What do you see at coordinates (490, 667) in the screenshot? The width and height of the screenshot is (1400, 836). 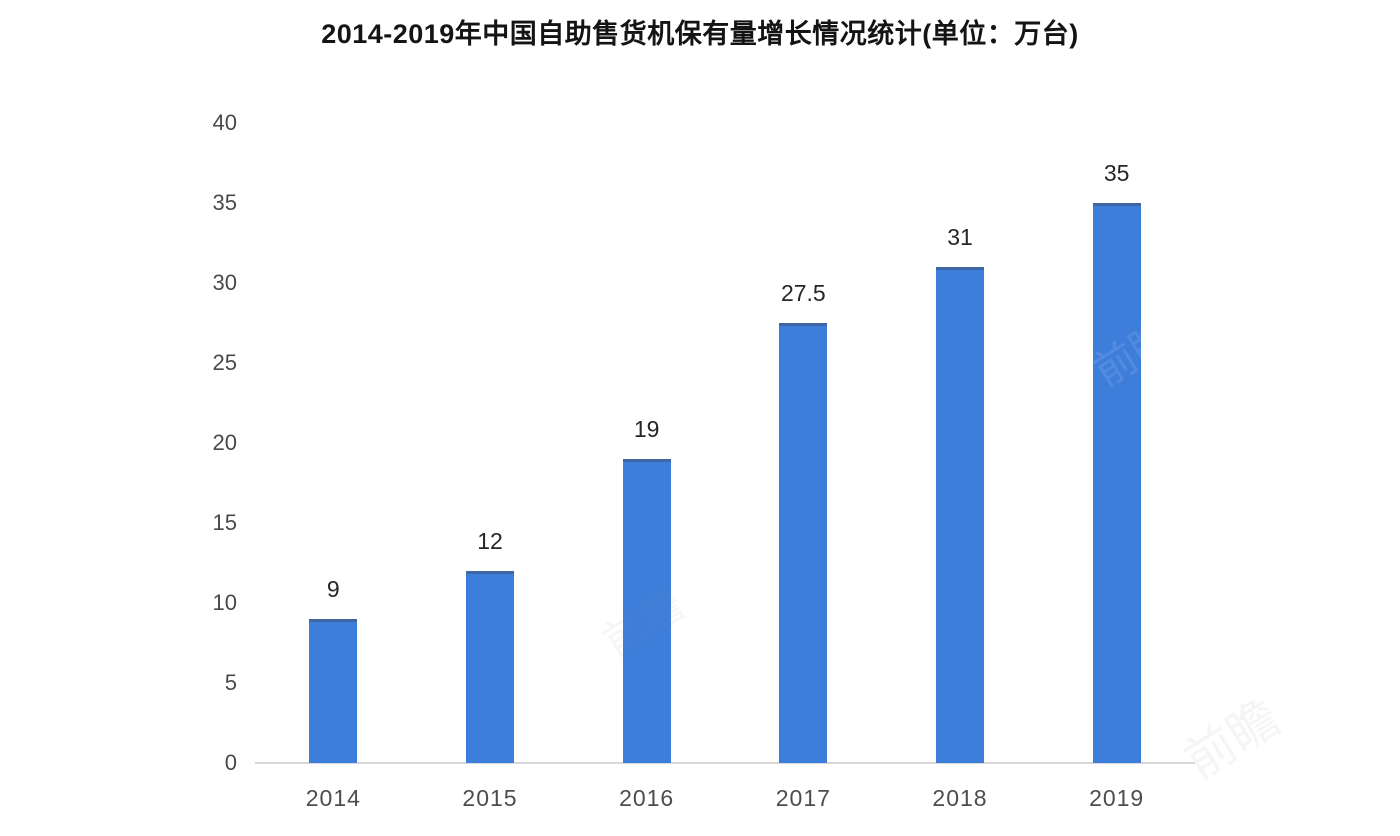 I see `bar-2015` at bounding box center [490, 667].